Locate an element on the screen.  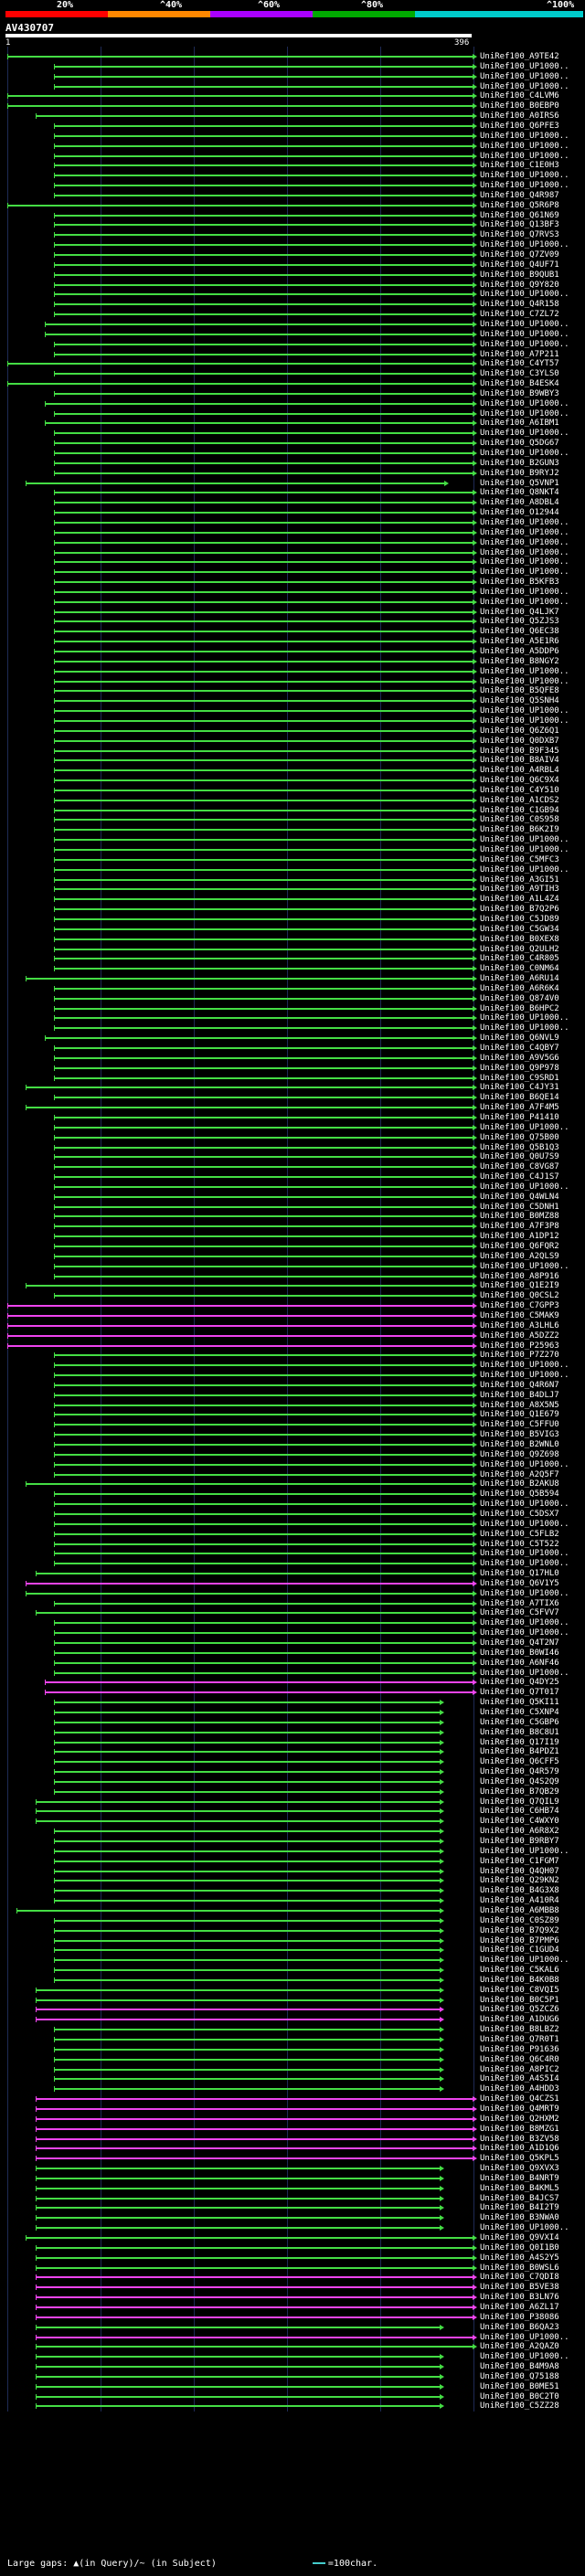
hit-row: UniRef100_A2Q5F7 is located at coordinates (293, 1475).